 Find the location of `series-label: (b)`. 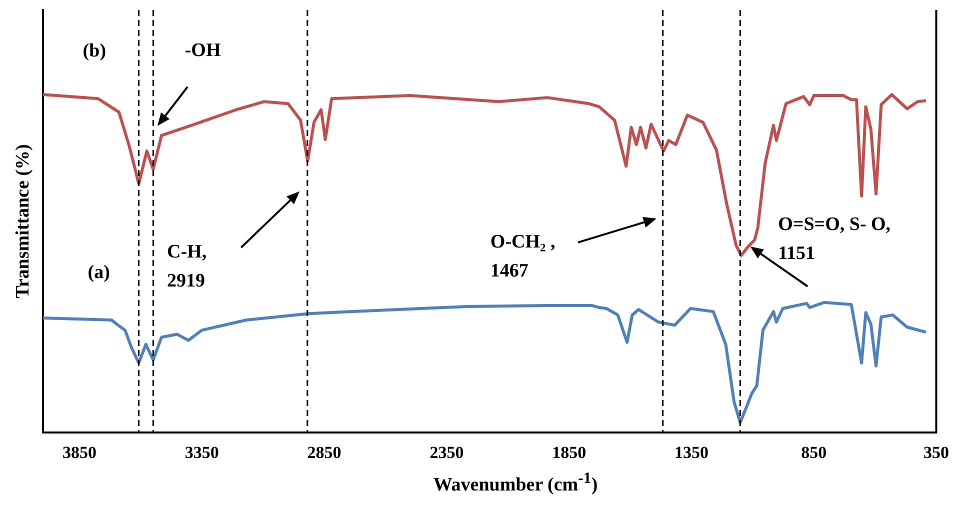

series-label: (b) is located at coordinates (94, 51).